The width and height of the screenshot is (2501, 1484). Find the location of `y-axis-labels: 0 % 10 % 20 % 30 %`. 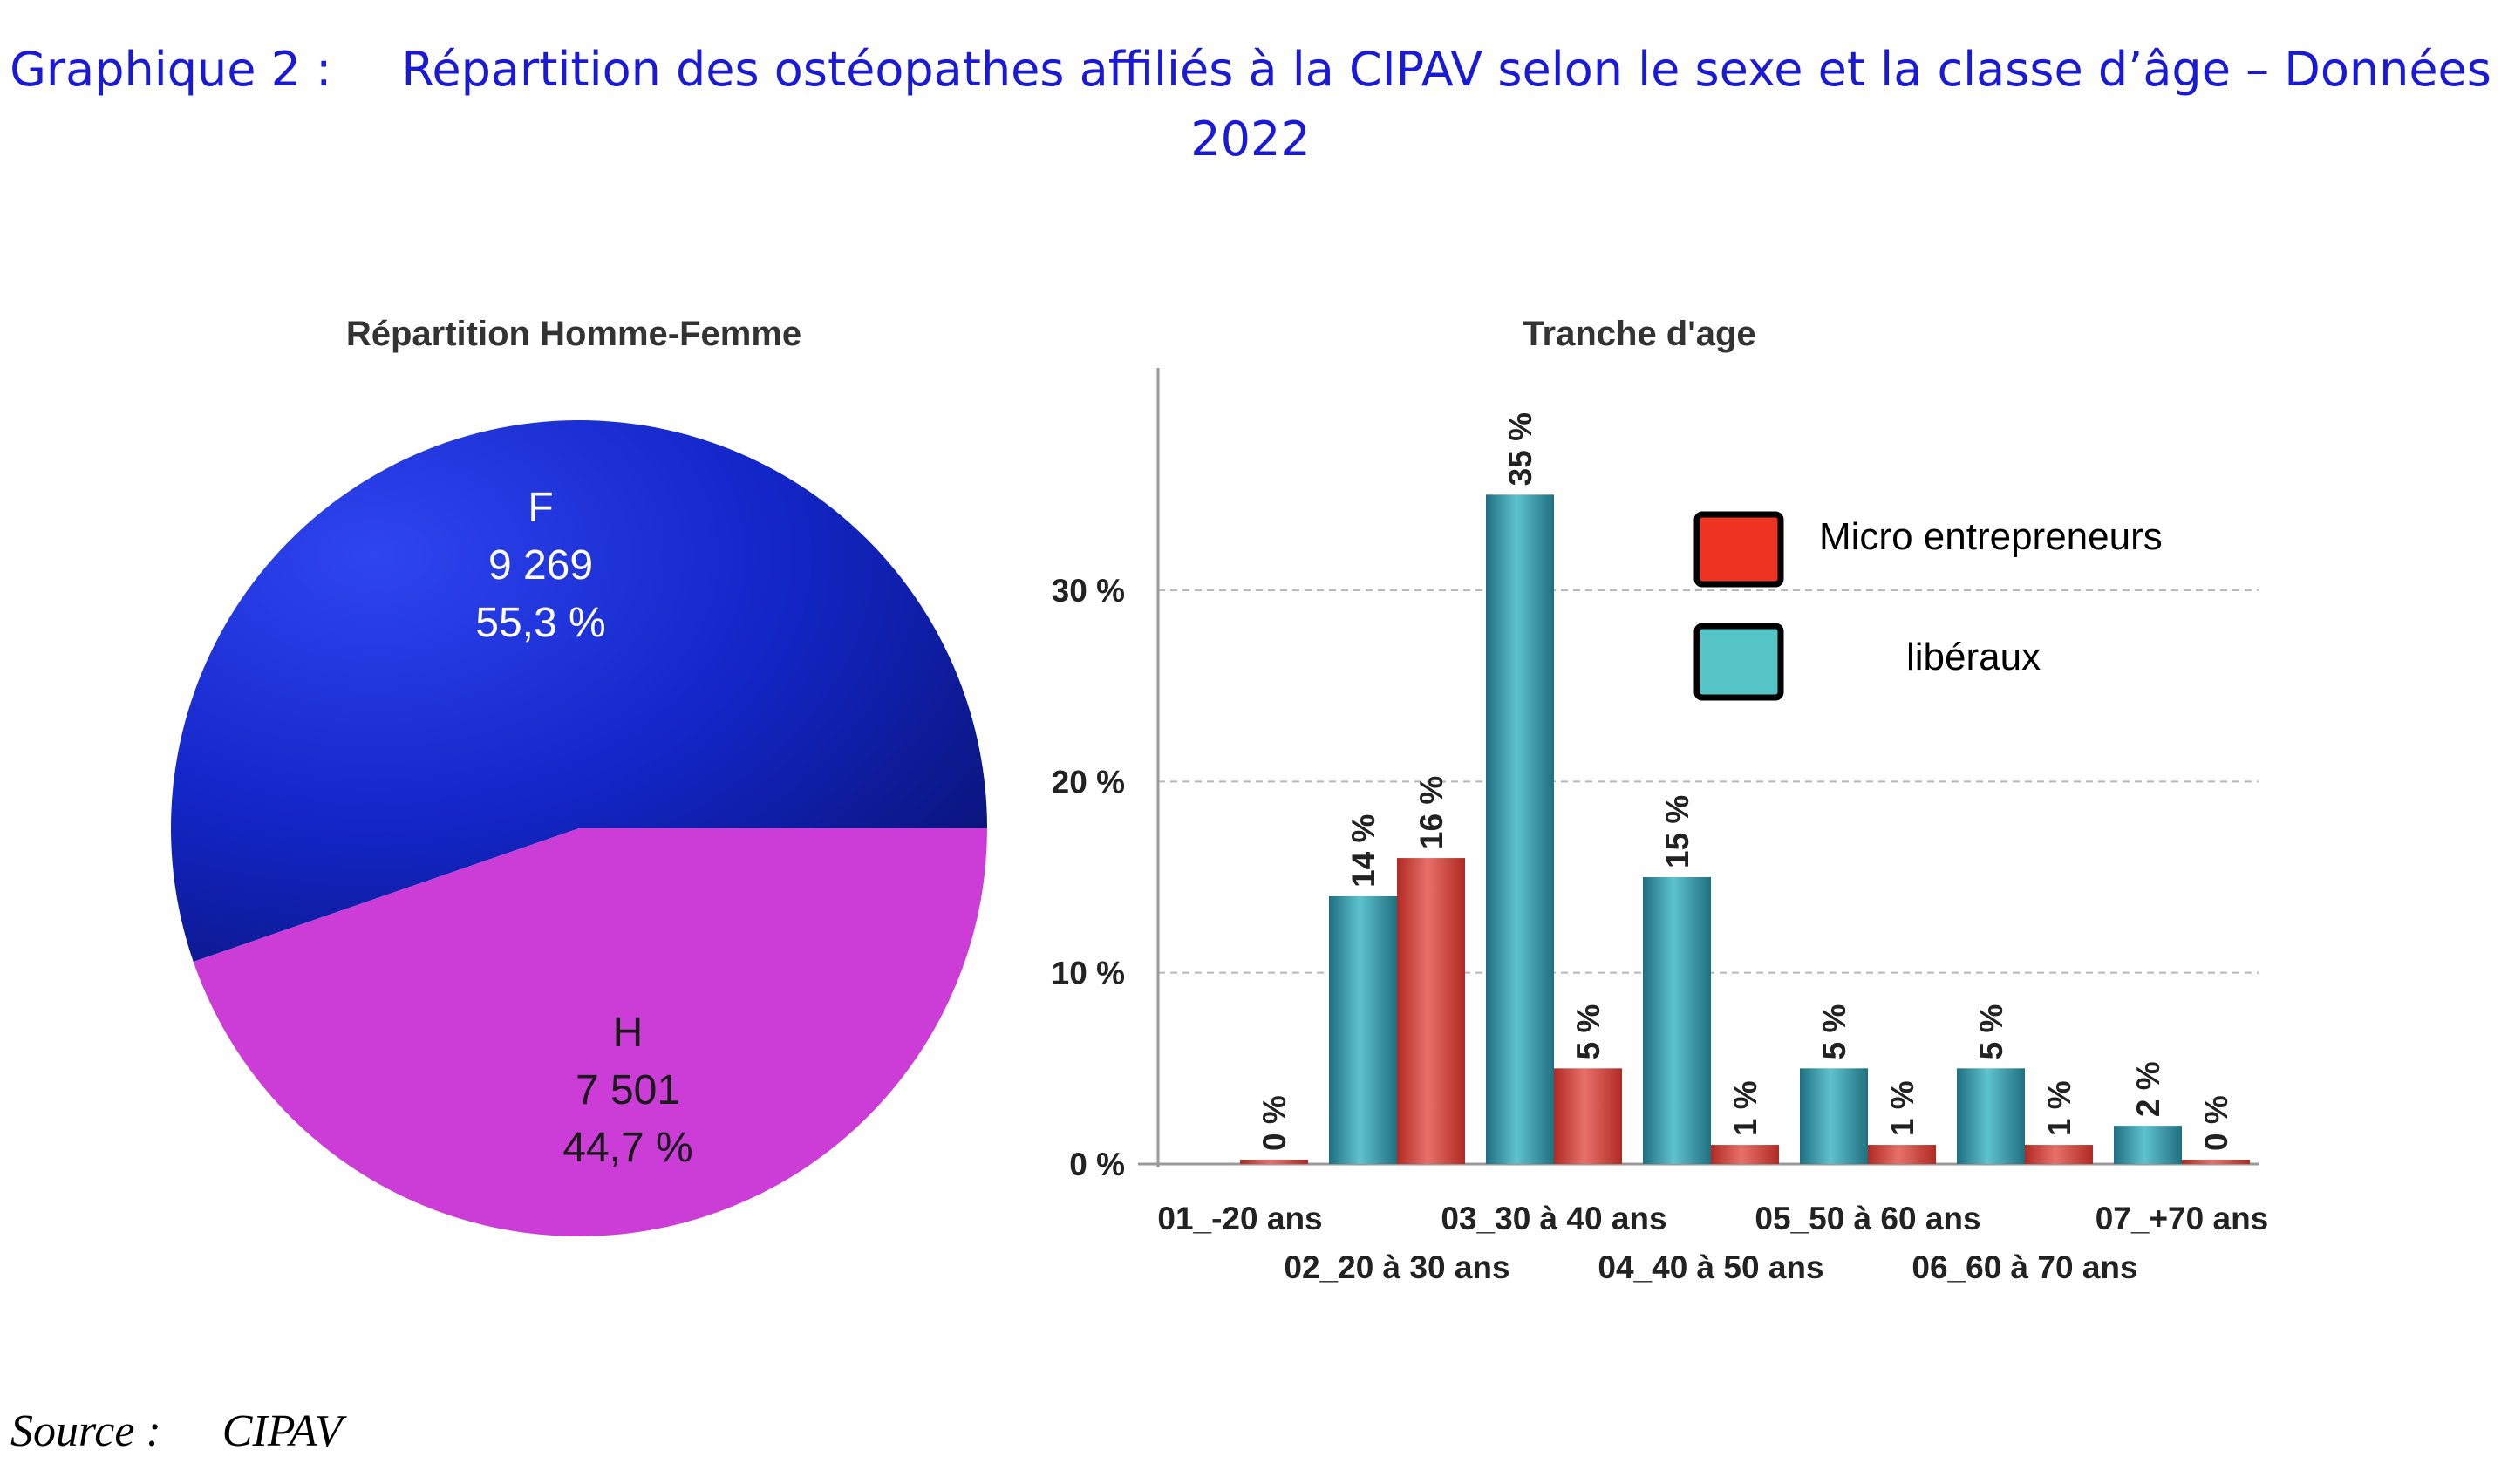

y-axis-labels: 0 % 10 % 20 % 30 % is located at coordinates (1088, 877).